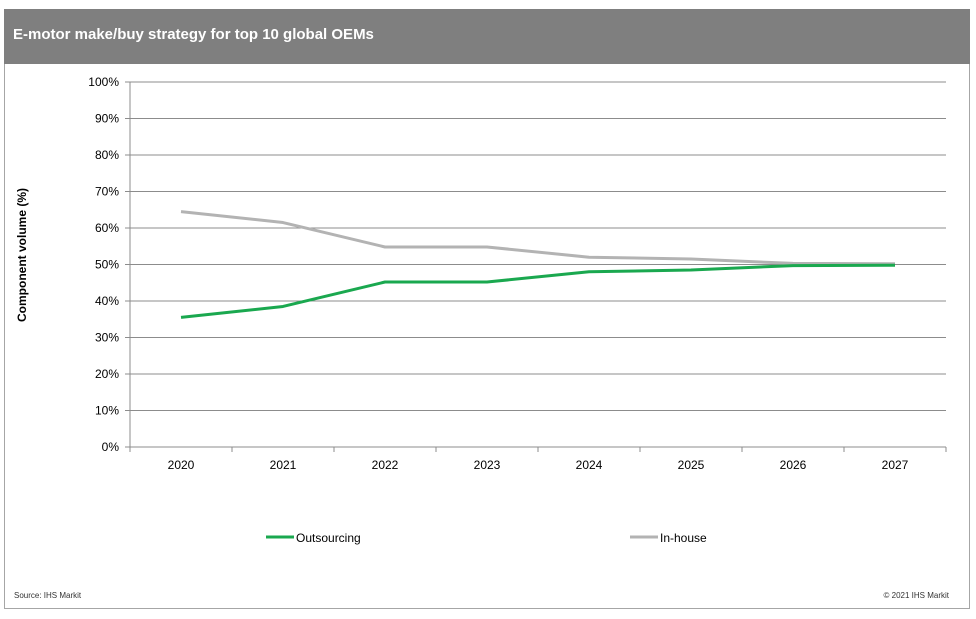 This screenshot has width=976, height=619. I want to click on y-tick-label: 60%, so click(107, 228).